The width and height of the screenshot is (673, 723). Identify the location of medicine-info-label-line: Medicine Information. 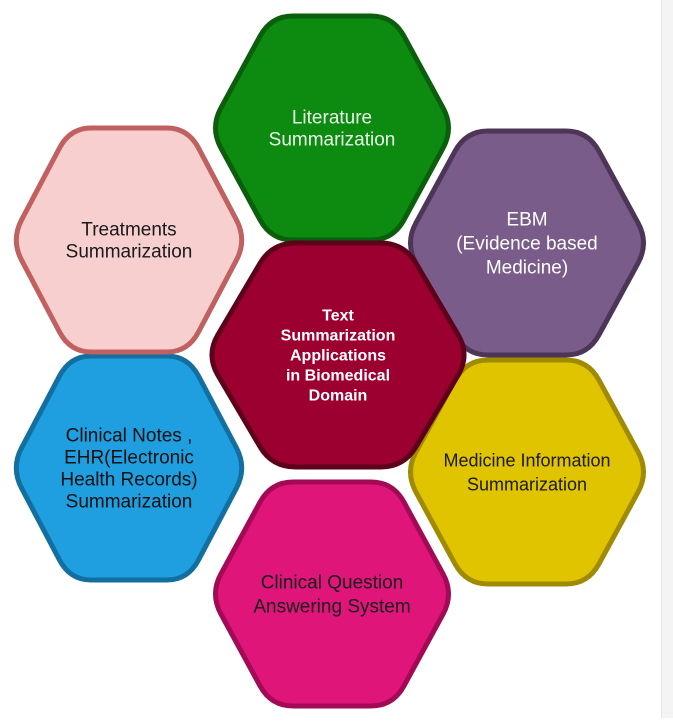
(526, 460).